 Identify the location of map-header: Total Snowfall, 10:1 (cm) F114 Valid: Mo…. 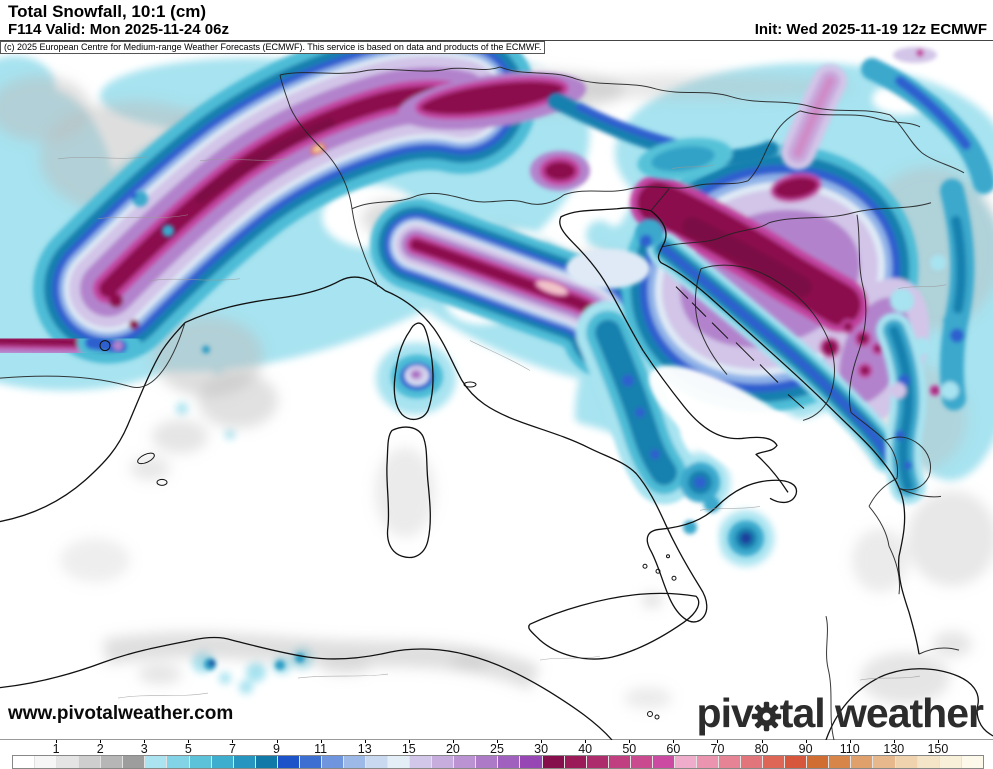
(496, 20).